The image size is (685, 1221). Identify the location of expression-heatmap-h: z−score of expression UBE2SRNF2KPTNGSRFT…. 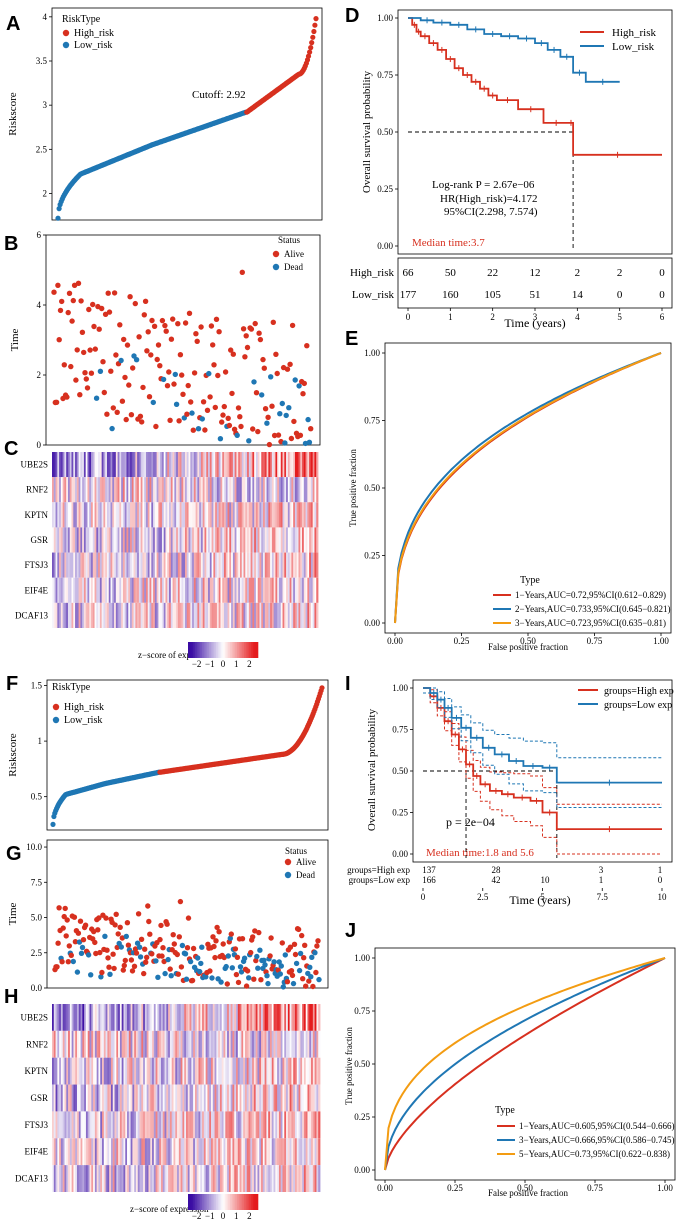
(168, 1112).